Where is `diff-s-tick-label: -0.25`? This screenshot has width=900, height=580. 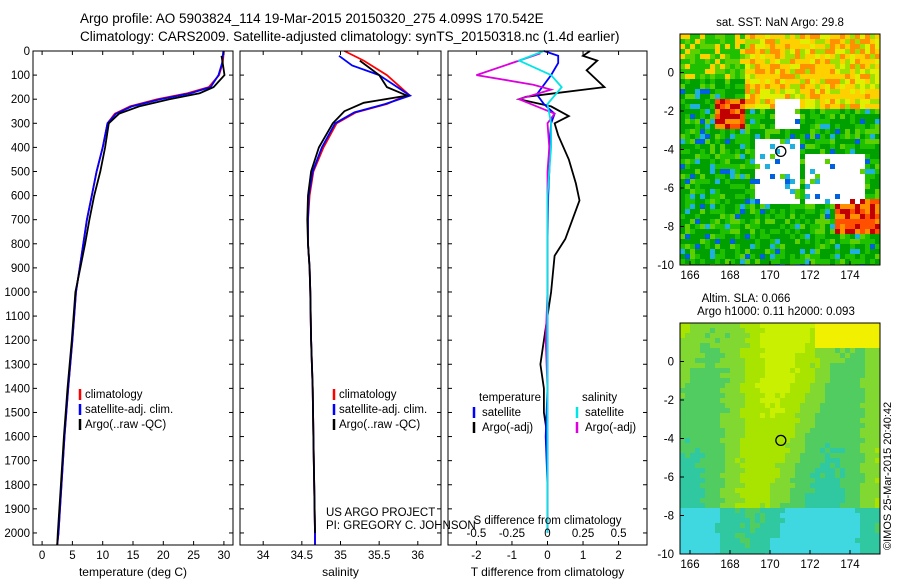
diff-s-tick-label: -0.25 is located at coordinates (512, 534).